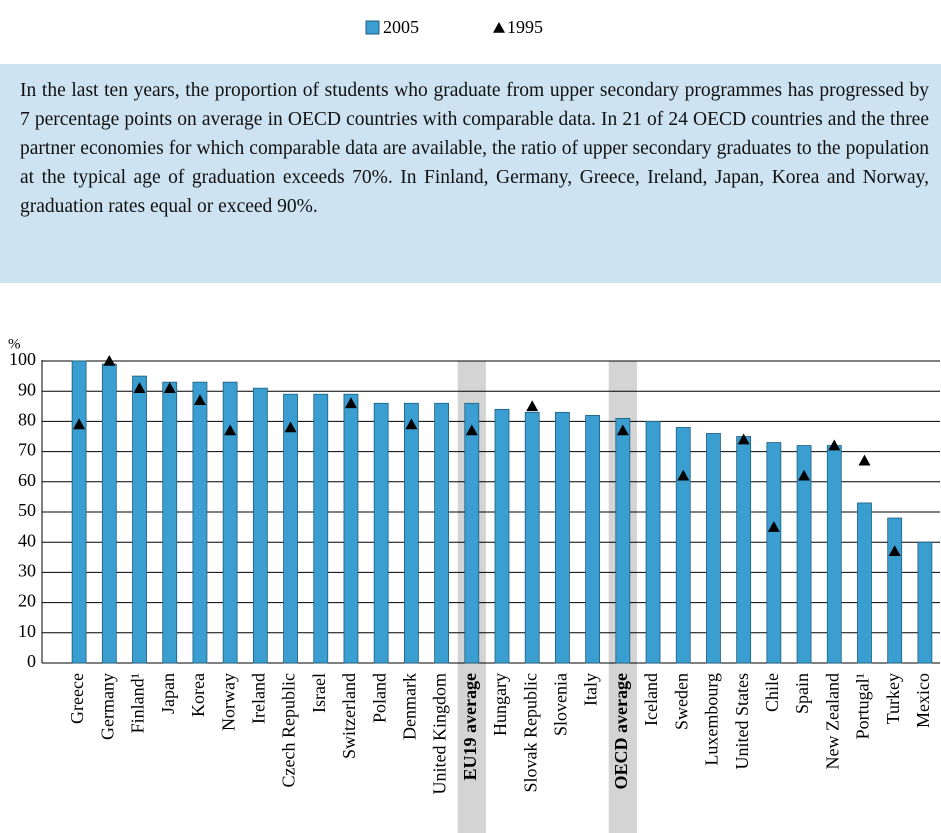 This screenshot has width=941, height=833. Describe the element at coordinates (561, 704) in the screenshot. I see `x-tick-label: Slovenia` at that location.